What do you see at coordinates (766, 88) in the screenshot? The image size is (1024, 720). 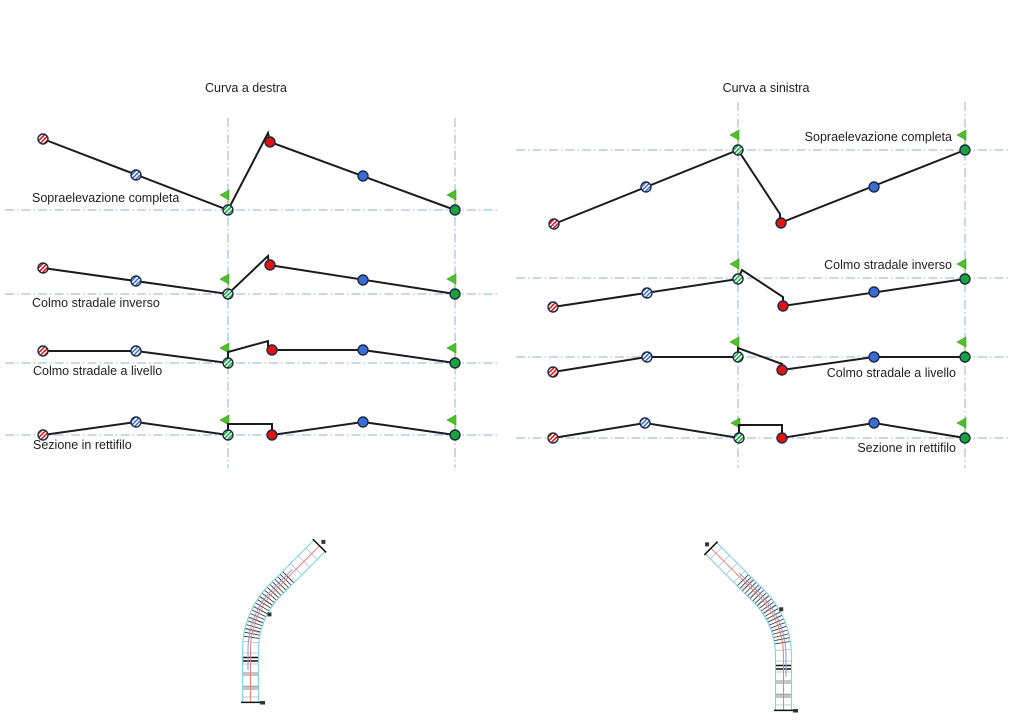 I see `column-title: Curva a sinistra` at bounding box center [766, 88].